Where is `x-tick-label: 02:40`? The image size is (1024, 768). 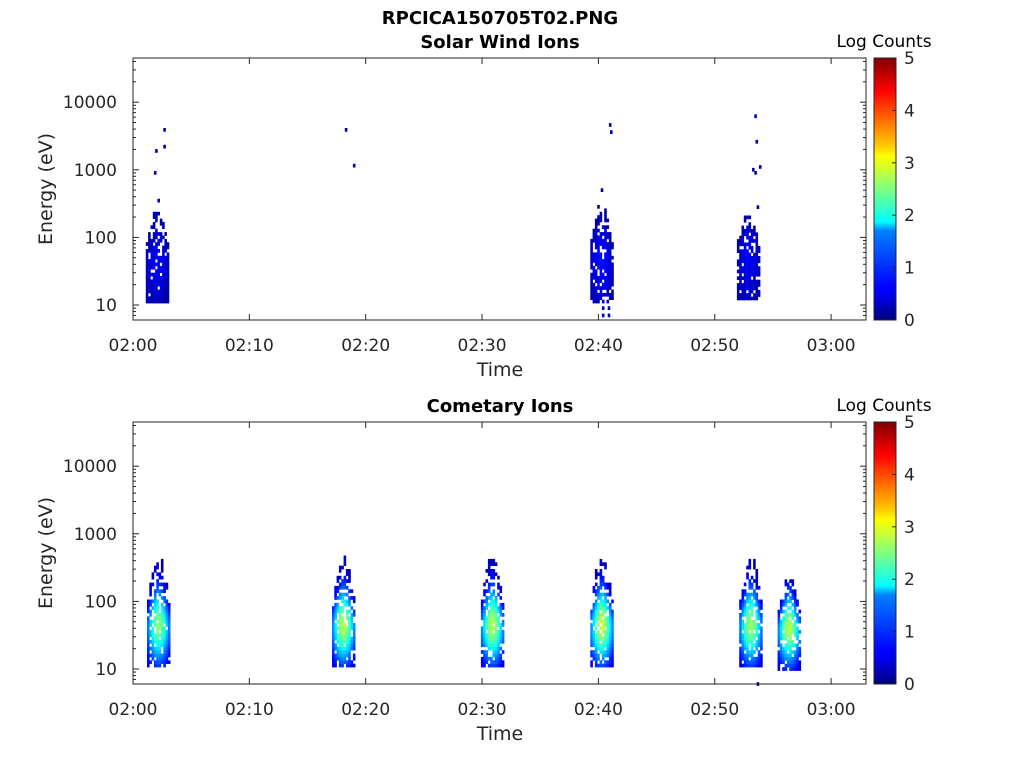 x-tick-label: 02:40 is located at coordinates (598, 710).